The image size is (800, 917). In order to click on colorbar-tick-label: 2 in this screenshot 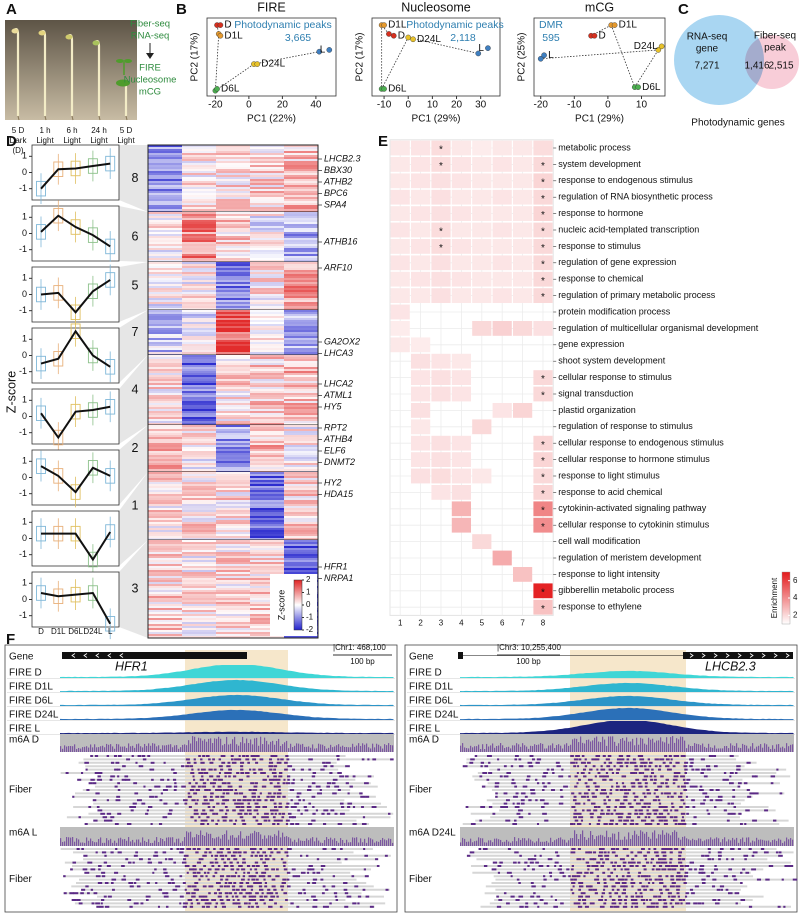, I will do `click(308, 579)`.